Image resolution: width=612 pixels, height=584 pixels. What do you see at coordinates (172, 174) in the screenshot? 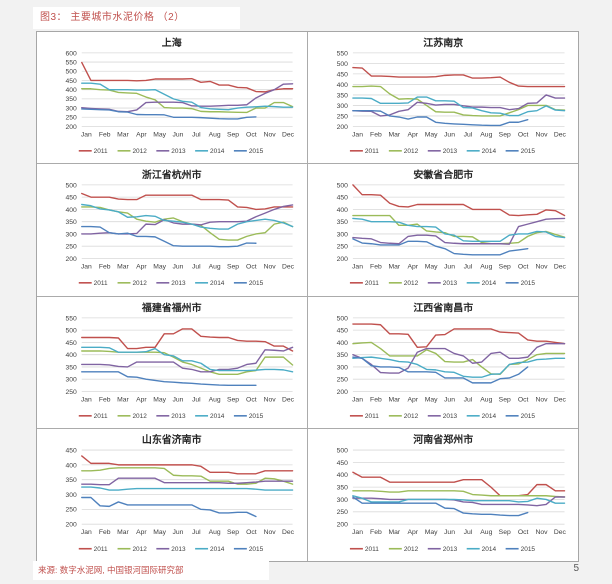
I see `chart-title: 浙江省杭州市` at bounding box center [172, 174].